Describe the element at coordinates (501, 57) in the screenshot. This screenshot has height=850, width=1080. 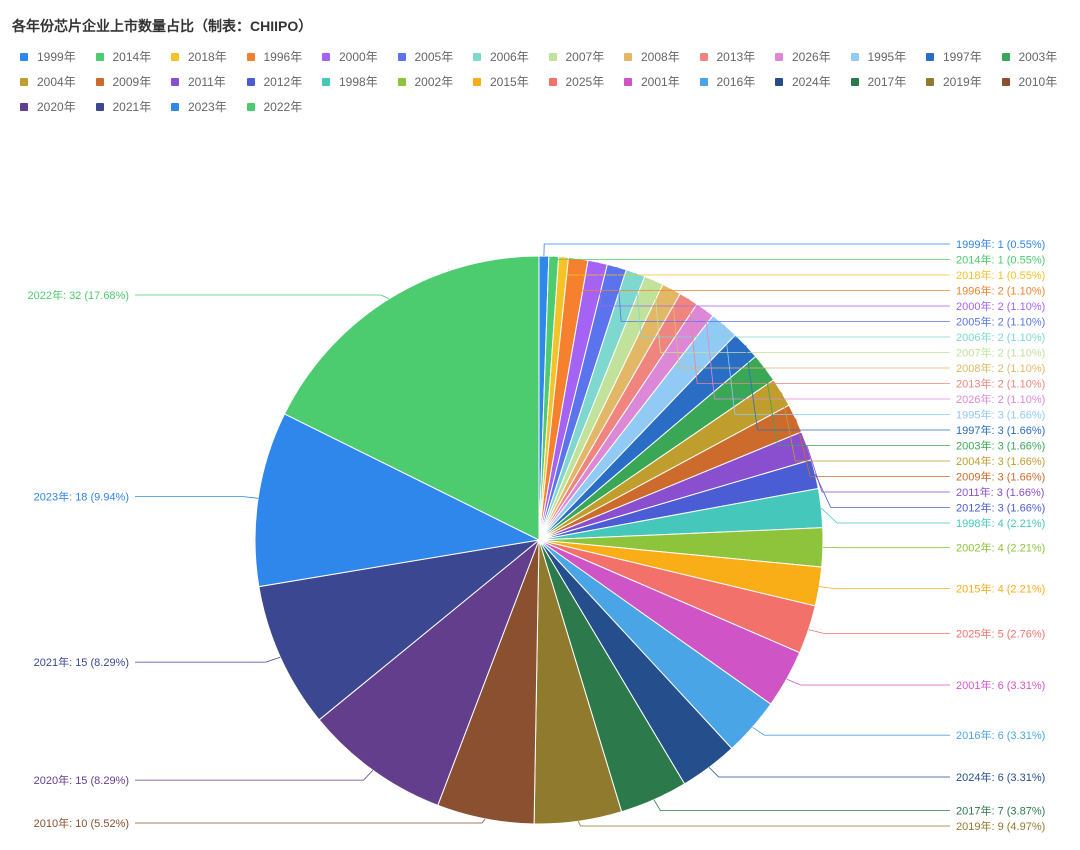
I see `legend-item: 2006年` at that location.